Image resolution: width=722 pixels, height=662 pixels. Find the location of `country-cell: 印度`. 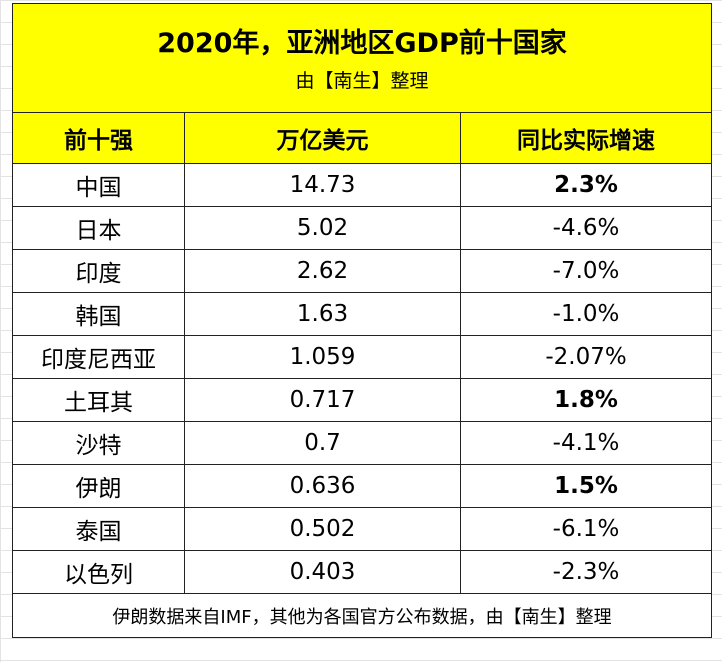

country-cell: 印度 is located at coordinates (98, 271).